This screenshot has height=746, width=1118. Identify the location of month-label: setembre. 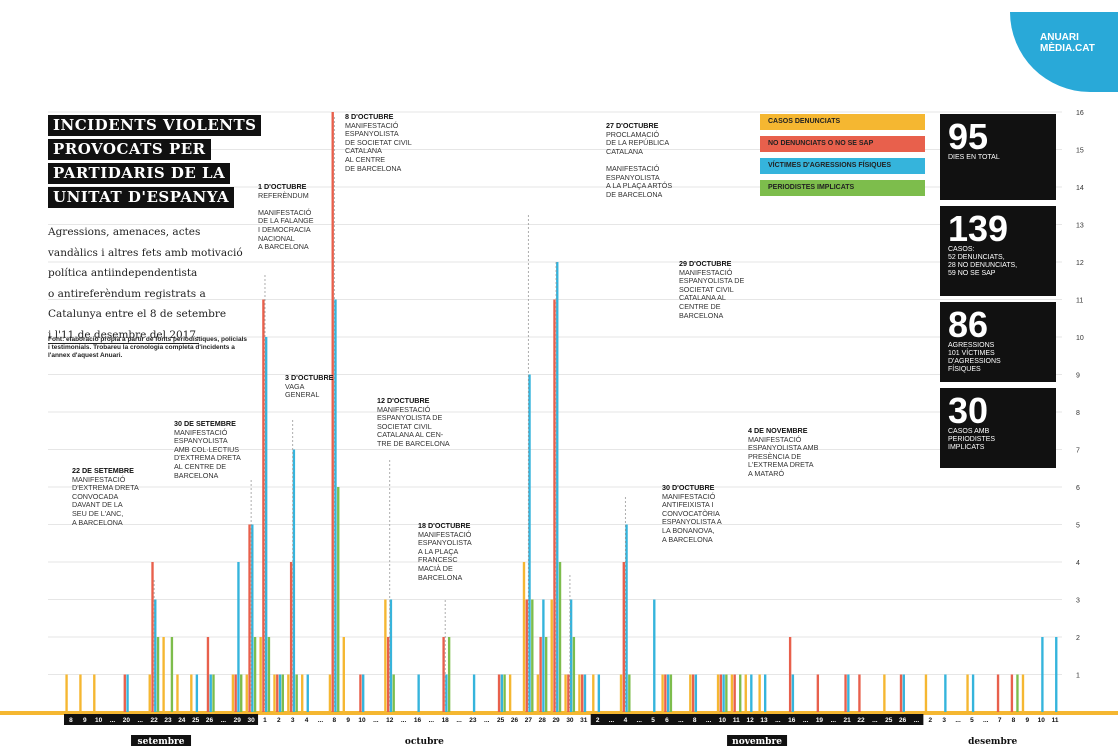
(161, 741).